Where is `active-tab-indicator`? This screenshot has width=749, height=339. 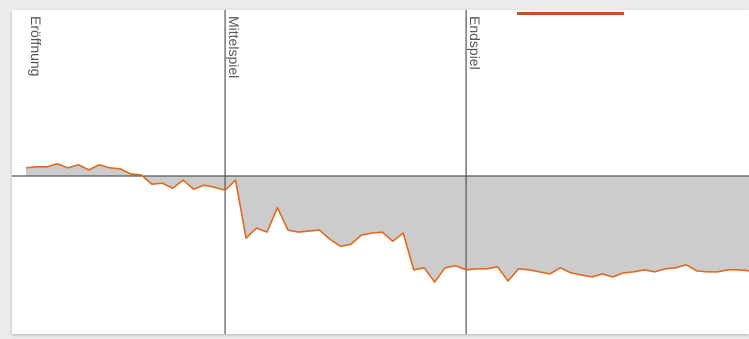 active-tab-indicator is located at coordinates (570, 13).